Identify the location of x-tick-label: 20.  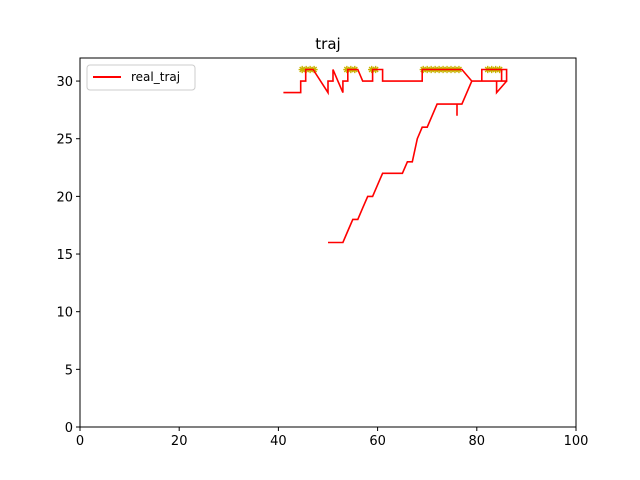
(179, 441).